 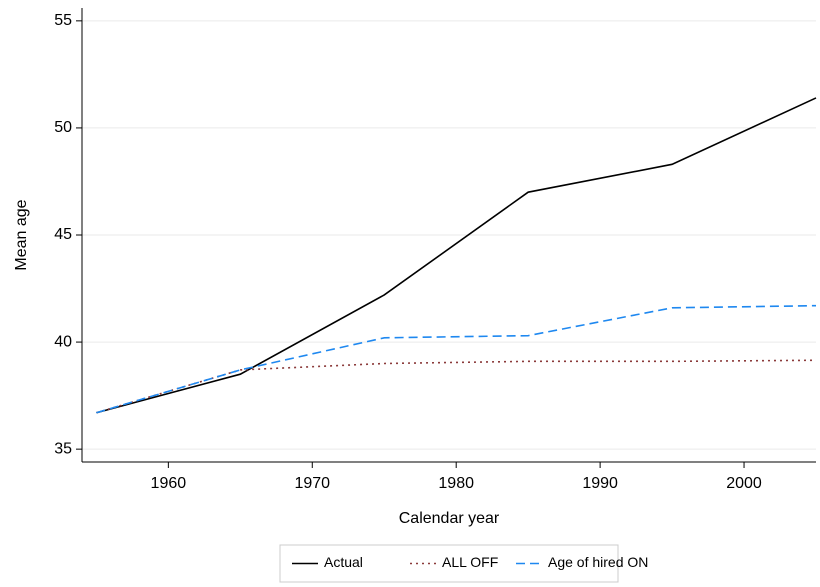 I want to click on y-tick-label: 40, so click(x=63, y=341).